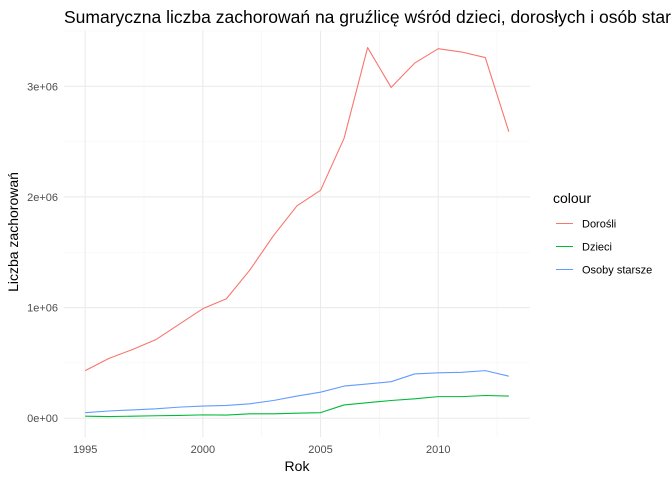  What do you see at coordinates (597, 248) in the screenshot?
I see `legend-label: Dzieci` at bounding box center [597, 248].